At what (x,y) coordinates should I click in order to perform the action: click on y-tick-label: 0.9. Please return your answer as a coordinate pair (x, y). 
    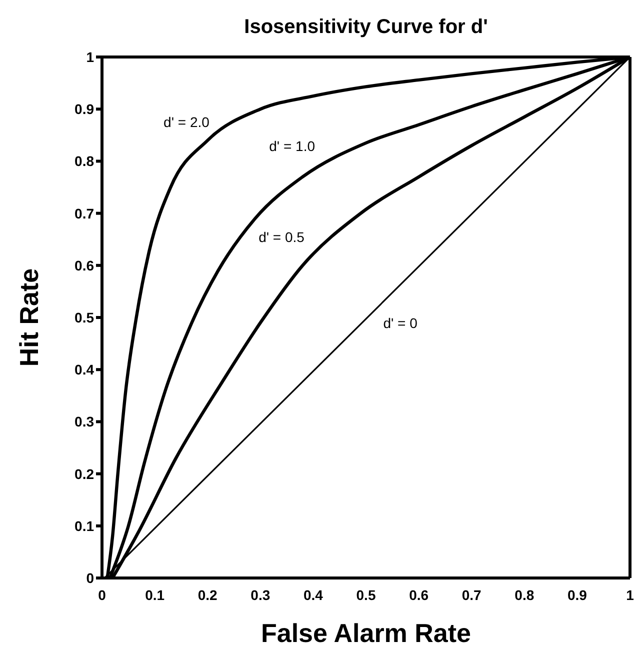
    Looking at the image, I should click on (84, 109).